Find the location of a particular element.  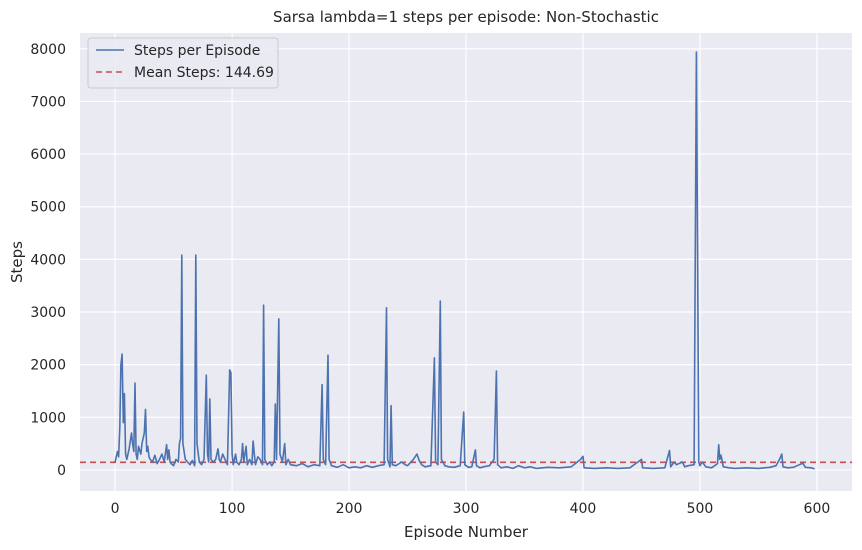

y-axis-title: Steps is located at coordinates (17, 262).